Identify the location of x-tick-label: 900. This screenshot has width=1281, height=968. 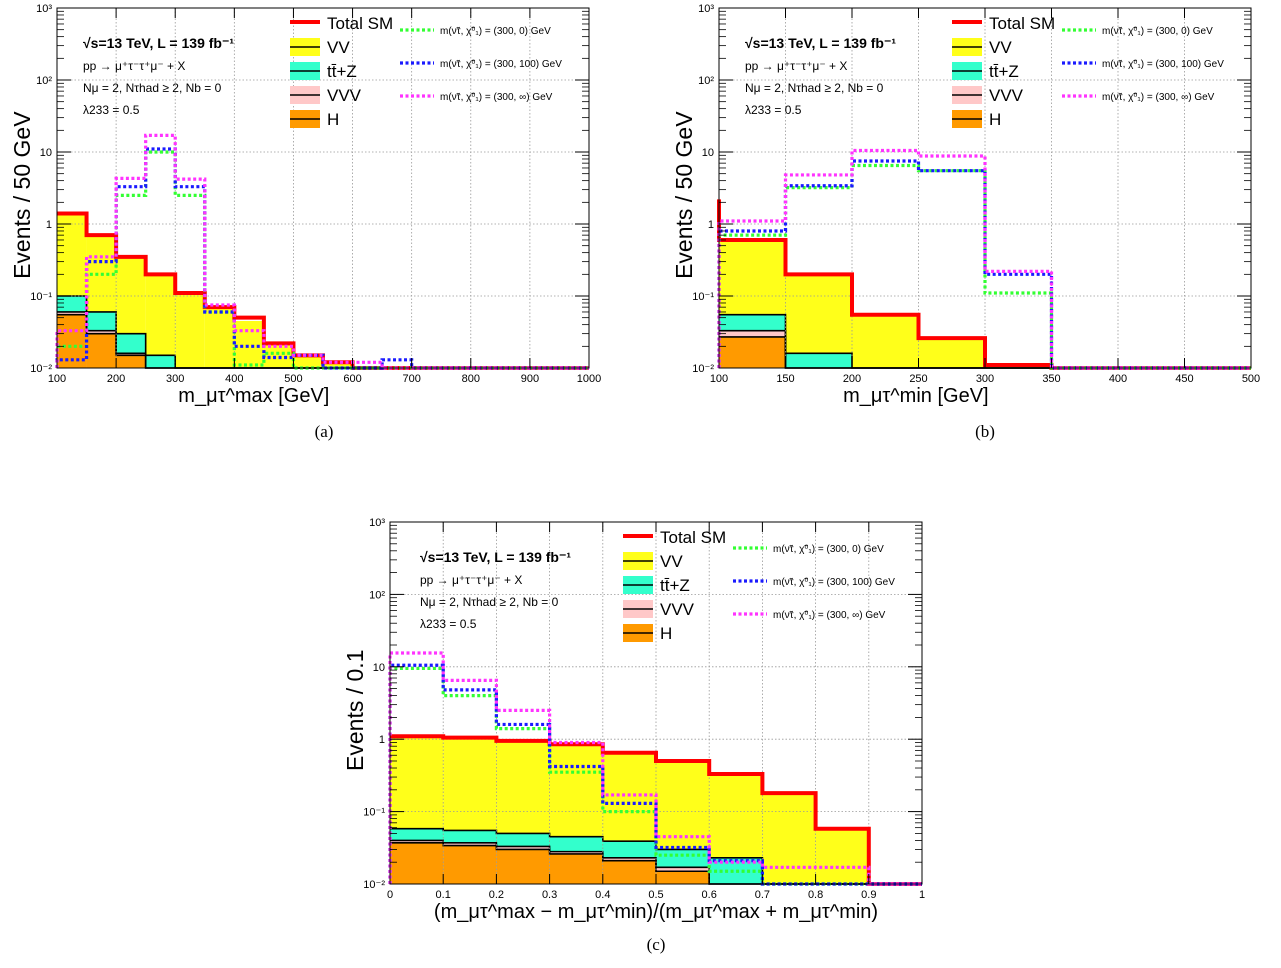
(530, 379).